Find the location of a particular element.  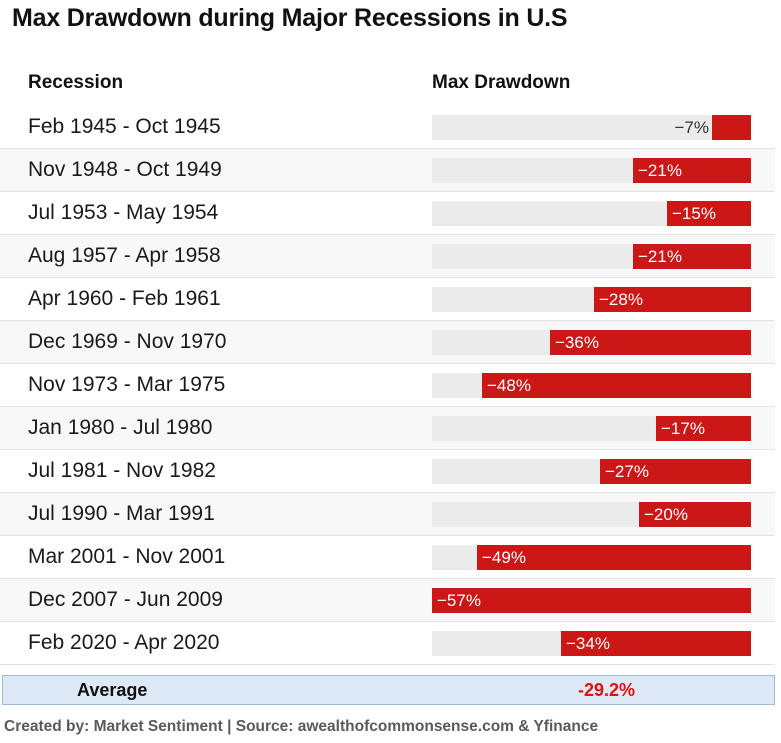

bar-track: −15% is located at coordinates (591, 213).